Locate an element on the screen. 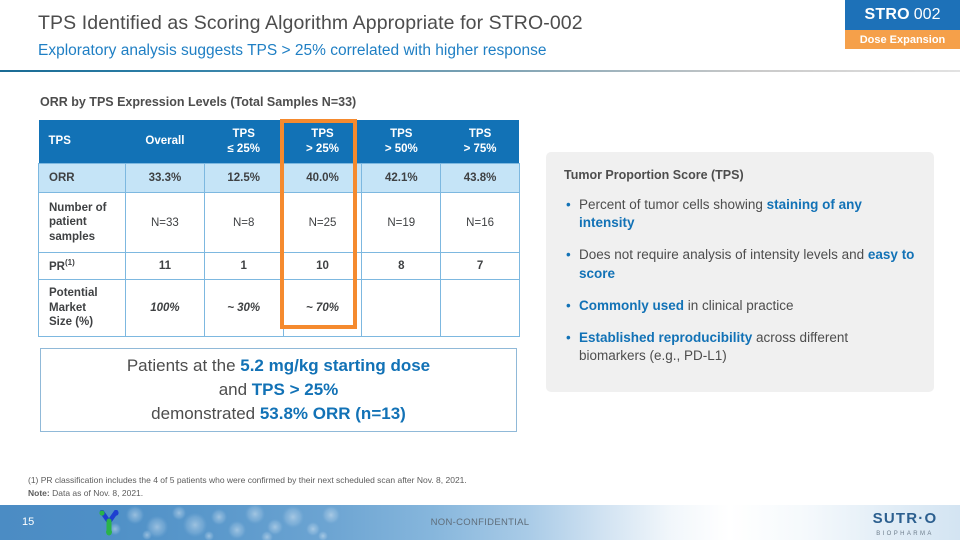 The width and height of the screenshot is (960, 540). cell-orr-gt50: 42.1% is located at coordinates (401, 178).